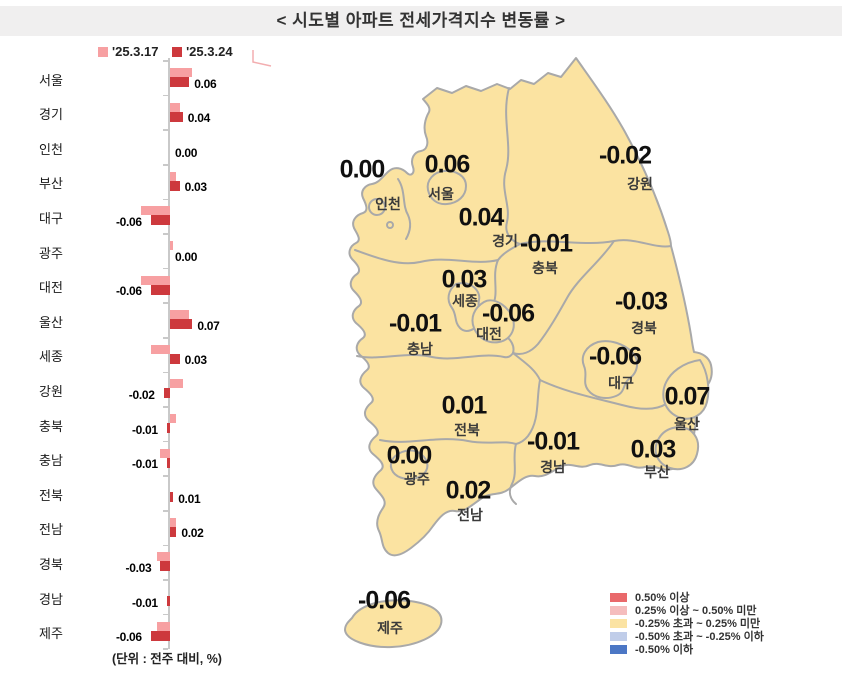 Image resolution: width=842 pixels, height=694 pixels. I want to click on border-chungbuk-gyeongbuk, so click(563, 297).